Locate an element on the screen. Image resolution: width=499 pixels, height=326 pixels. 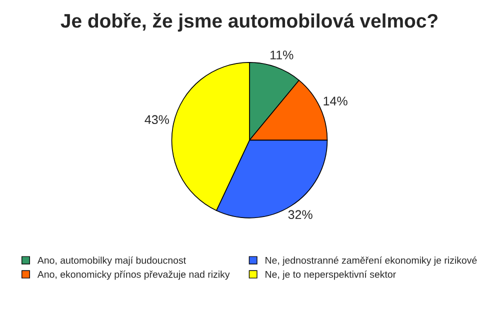
legend-label: Ne, je to neperspektivní sektor is located at coordinates (331, 275).